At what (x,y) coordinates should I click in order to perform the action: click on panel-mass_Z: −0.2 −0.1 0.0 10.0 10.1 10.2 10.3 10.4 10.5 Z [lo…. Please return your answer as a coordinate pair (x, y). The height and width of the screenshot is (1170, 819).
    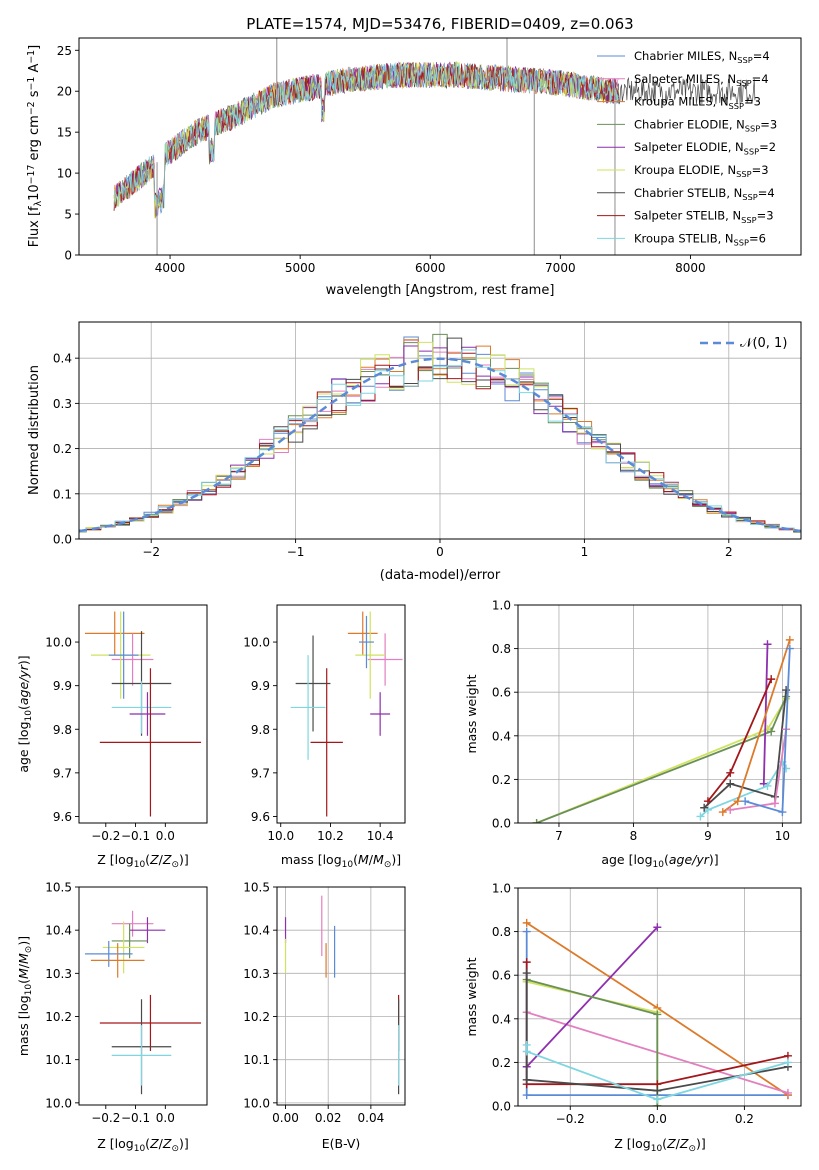
    Looking at the image, I should click on (112, 1017).